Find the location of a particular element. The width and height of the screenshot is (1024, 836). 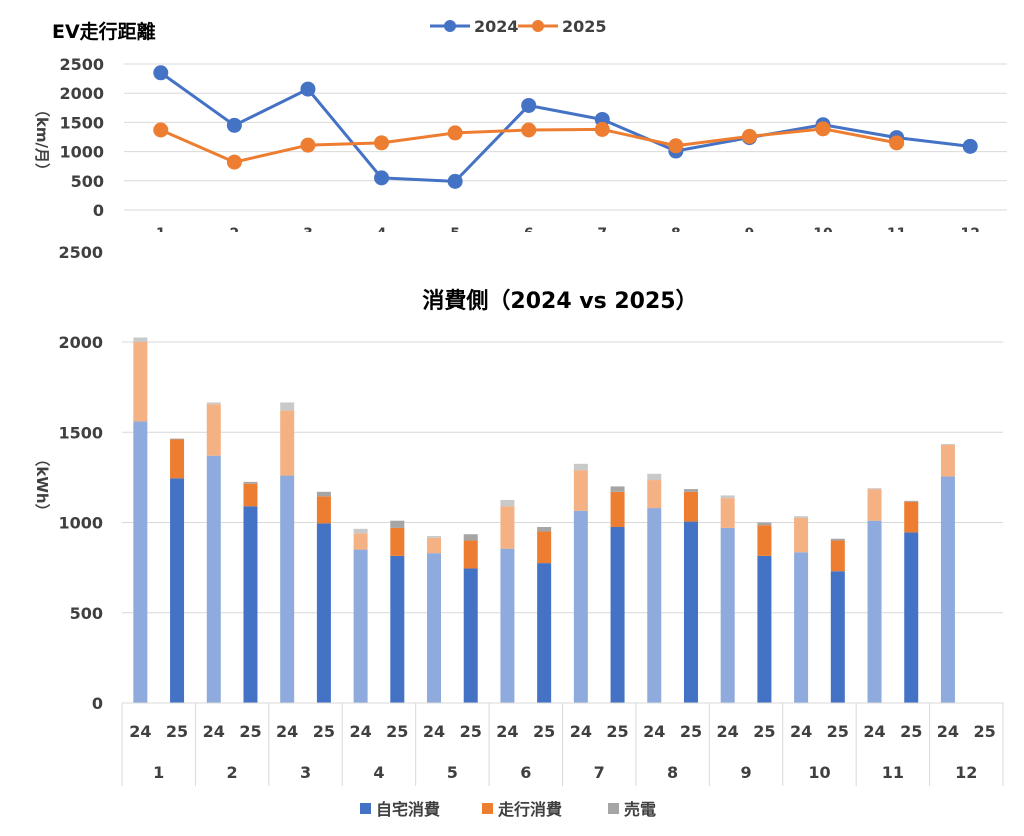

x-month-label: 6 is located at coordinates (525, 772).